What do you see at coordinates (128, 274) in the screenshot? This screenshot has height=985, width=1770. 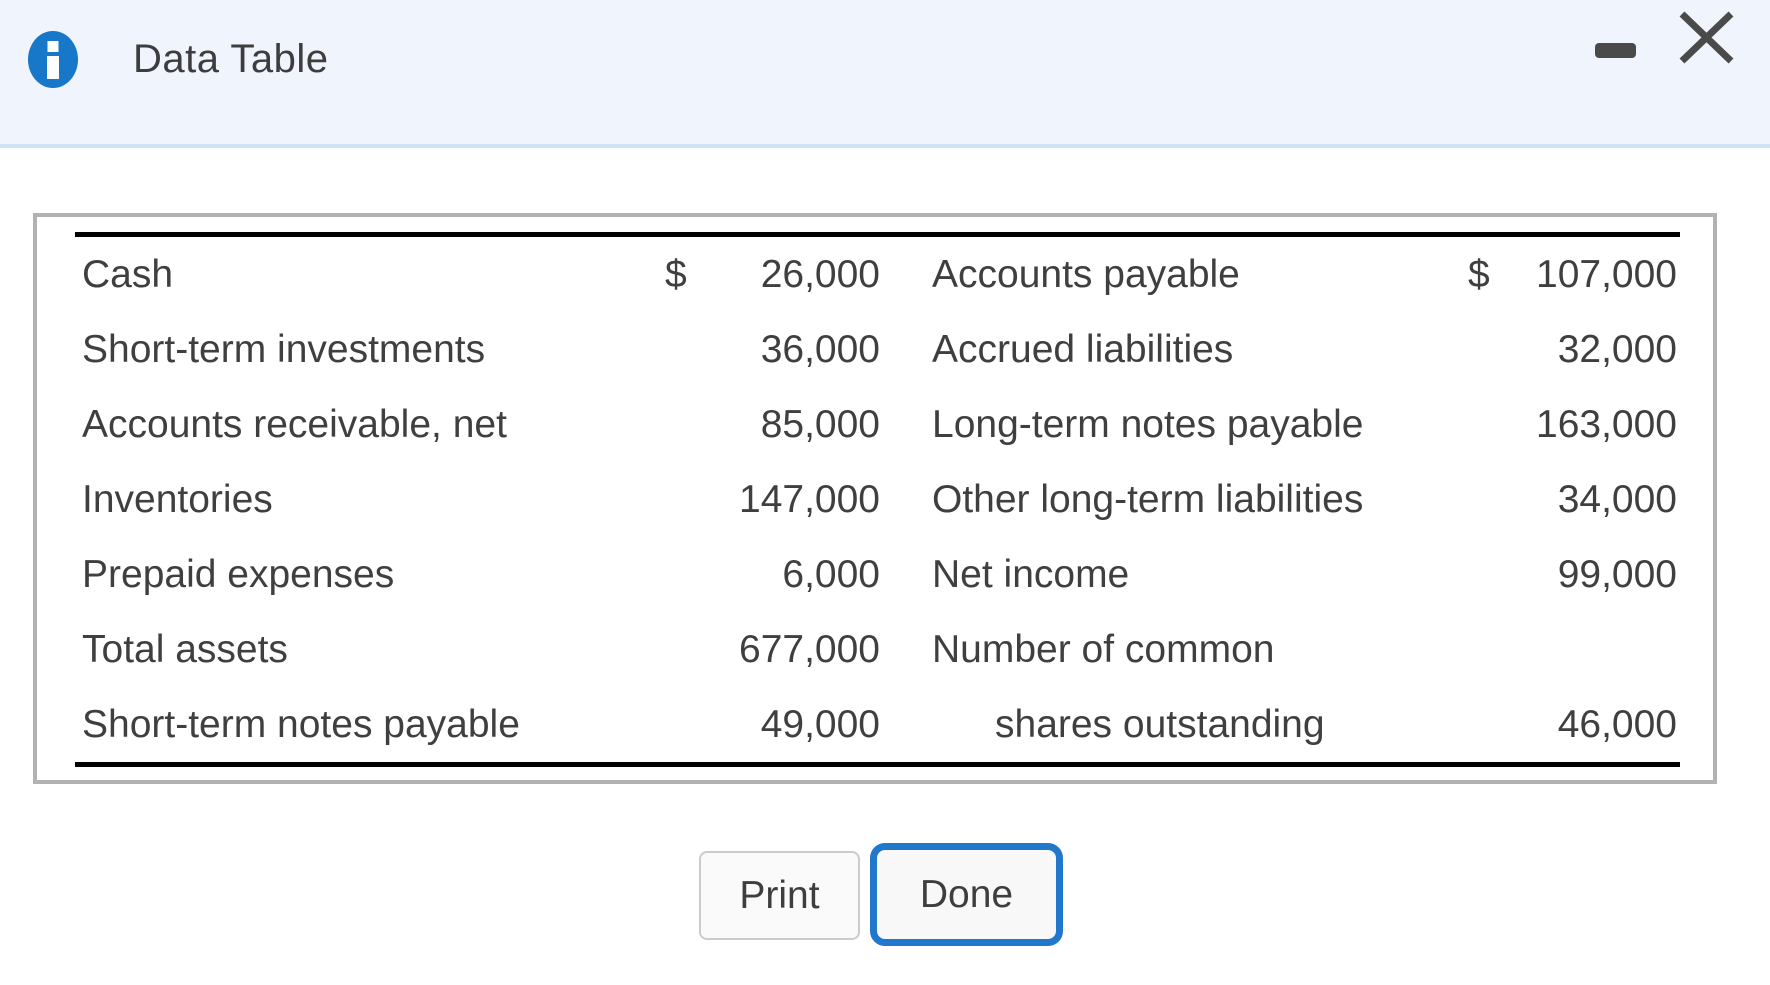 I see `row-label-left: Cash` at bounding box center [128, 274].